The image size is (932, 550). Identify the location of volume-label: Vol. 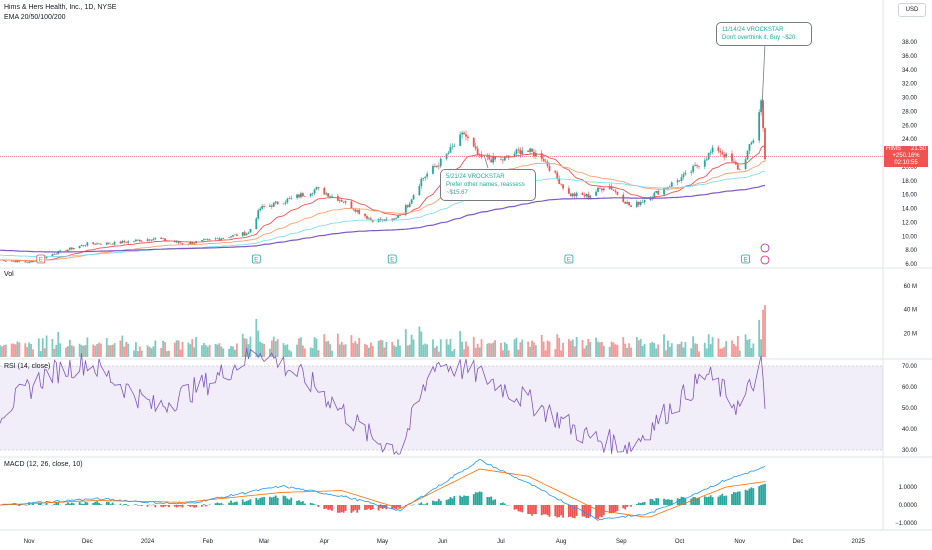
(9, 274).